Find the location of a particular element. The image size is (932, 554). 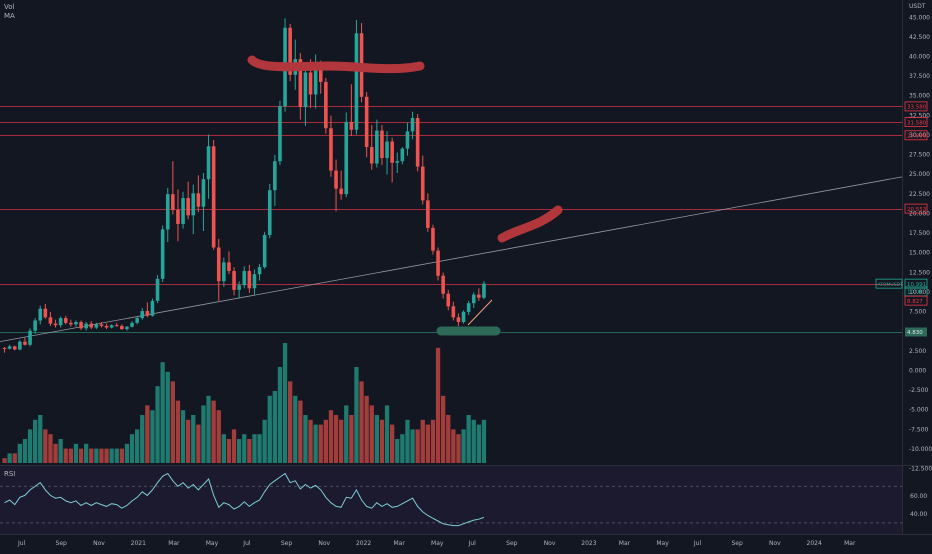

rsi-legend: RSI is located at coordinates (10, 474).